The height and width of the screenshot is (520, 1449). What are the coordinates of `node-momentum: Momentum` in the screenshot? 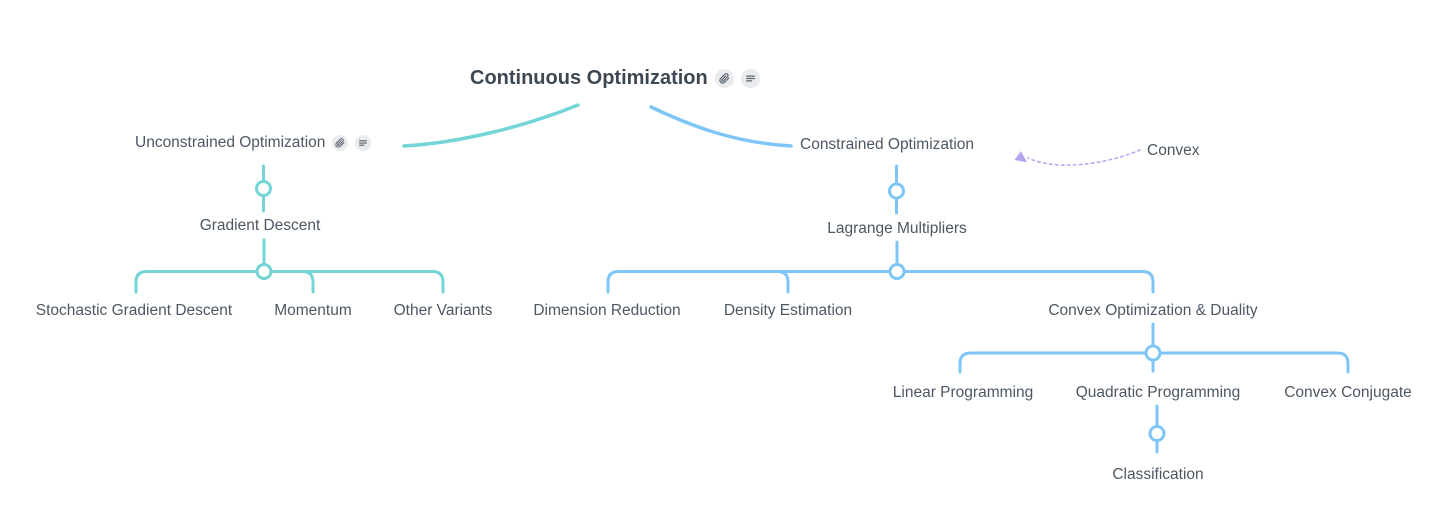 It's located at (313, 310).